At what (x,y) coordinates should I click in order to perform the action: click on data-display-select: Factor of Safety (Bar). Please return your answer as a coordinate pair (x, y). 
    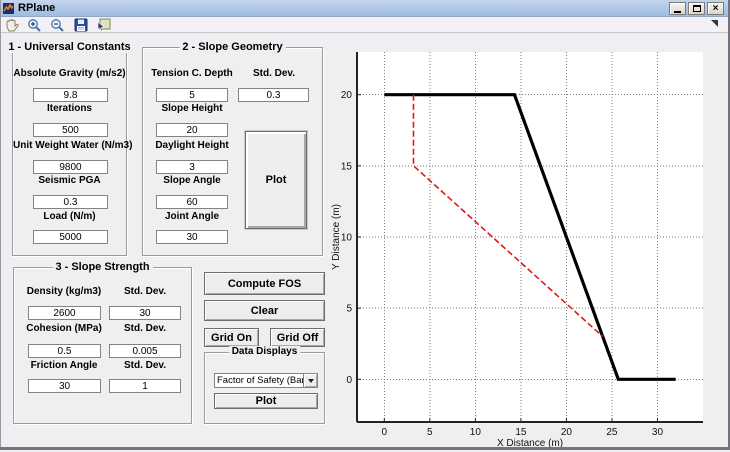
    Looking at the image, I should click on (266, 380).